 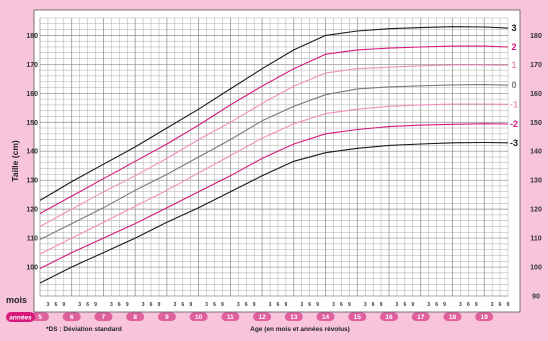 I want to click on year-tick-label: 18, so click(x=453, y=317).